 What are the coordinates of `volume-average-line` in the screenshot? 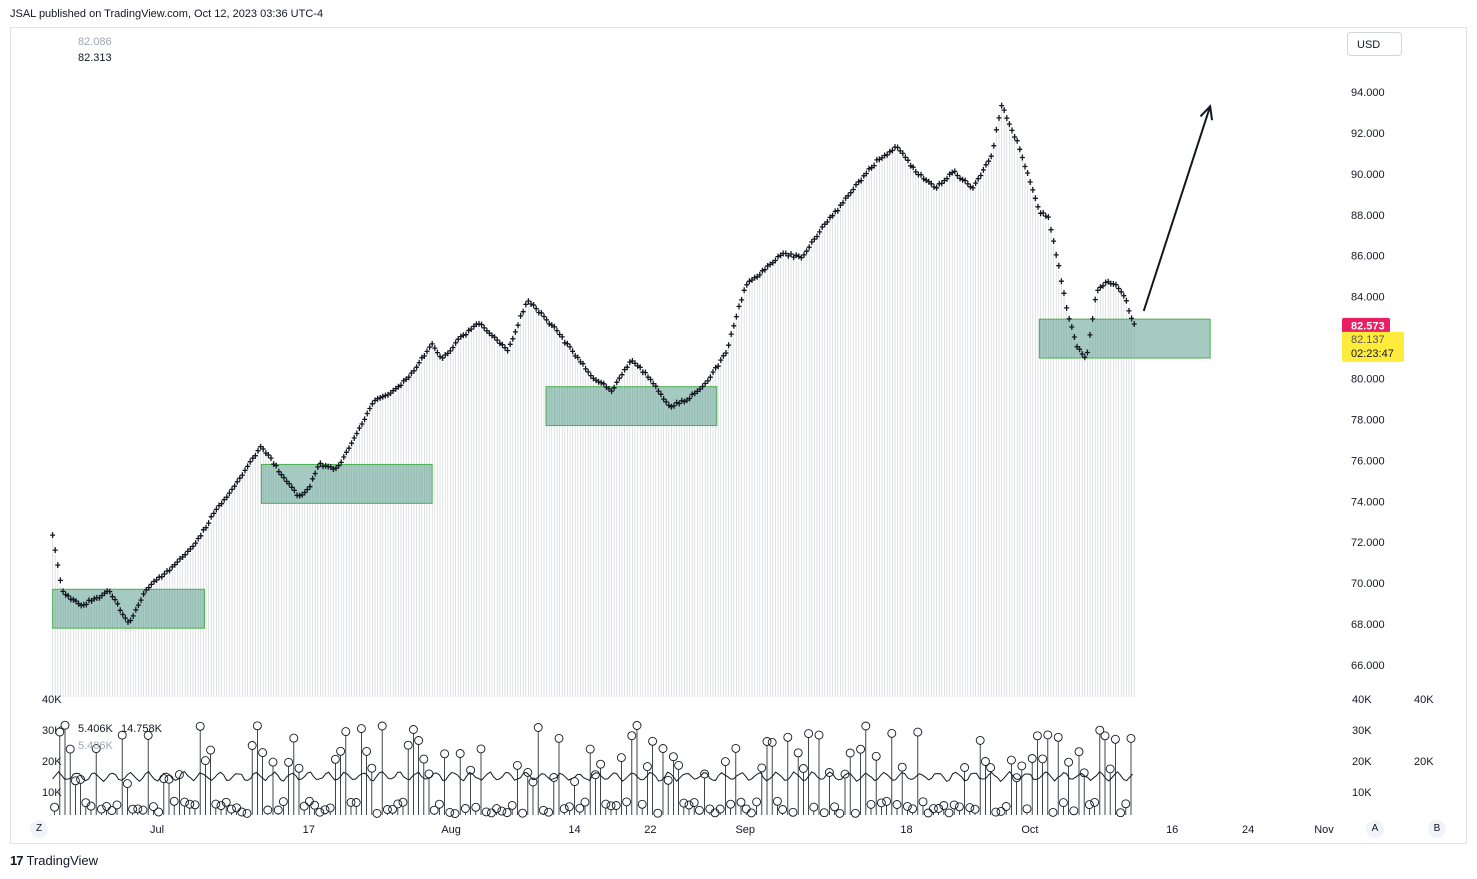 It's located at (592, 776).